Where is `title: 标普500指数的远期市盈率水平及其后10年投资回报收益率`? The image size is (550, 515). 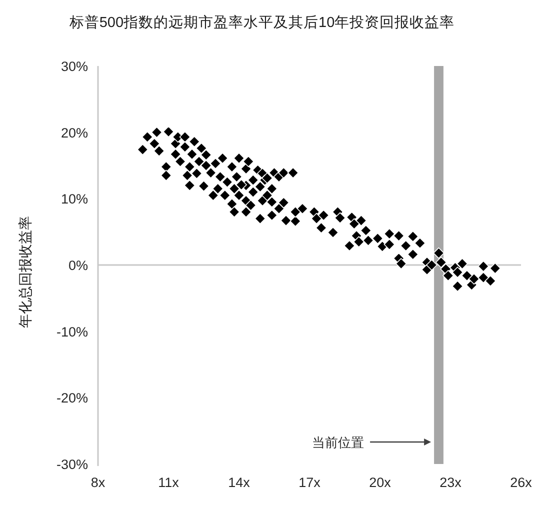
title: 标普500指数的远期市盈率水平及其后10年投资回报收益率 is located at coordinates (262, 23).